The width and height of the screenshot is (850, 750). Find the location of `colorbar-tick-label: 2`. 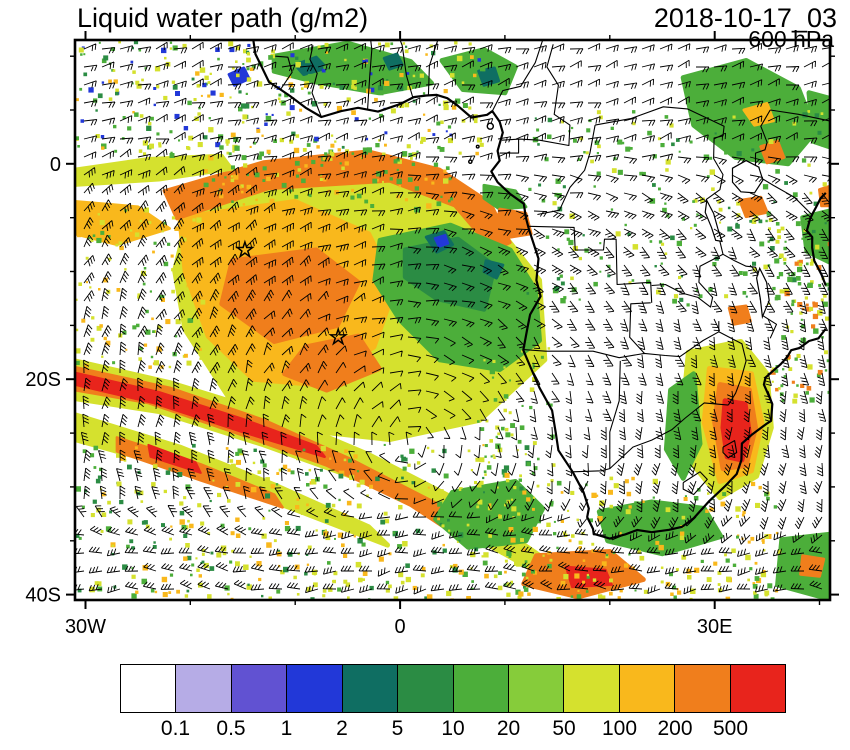

colorbar-tick-label: 2 is located at coordinates (342, 728).